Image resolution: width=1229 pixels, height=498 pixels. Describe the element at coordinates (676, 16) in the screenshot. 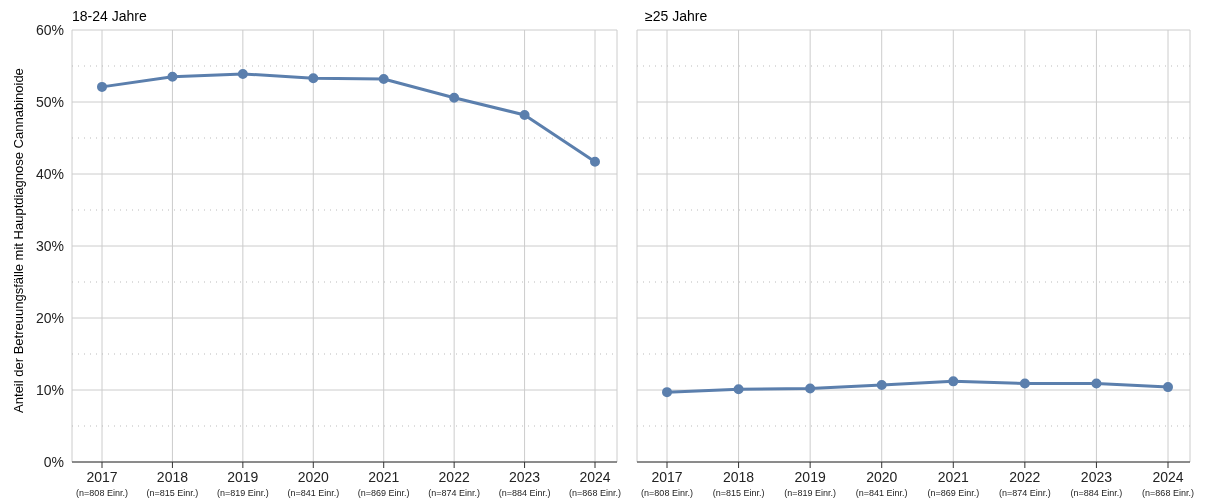

I see `chart-title: ≥25 Jahre` at that location.